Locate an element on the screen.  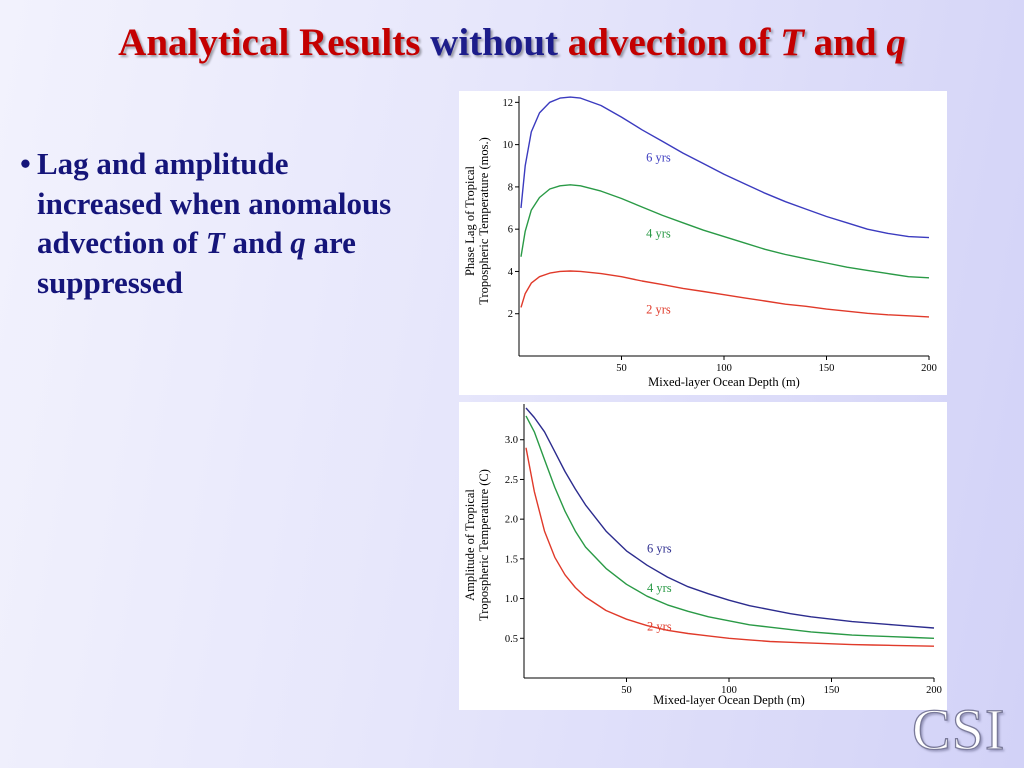
y-tick-label: 4 is located at coordinates (511, 272).